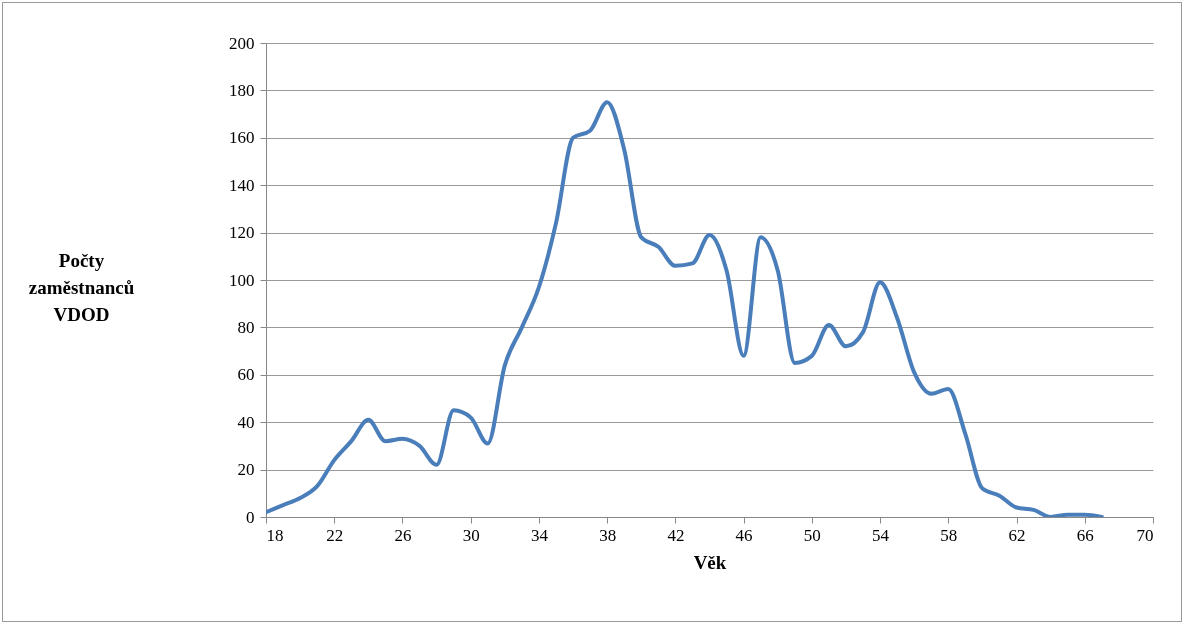  I want to click on x-tick-label: 18, so click(275, 535).